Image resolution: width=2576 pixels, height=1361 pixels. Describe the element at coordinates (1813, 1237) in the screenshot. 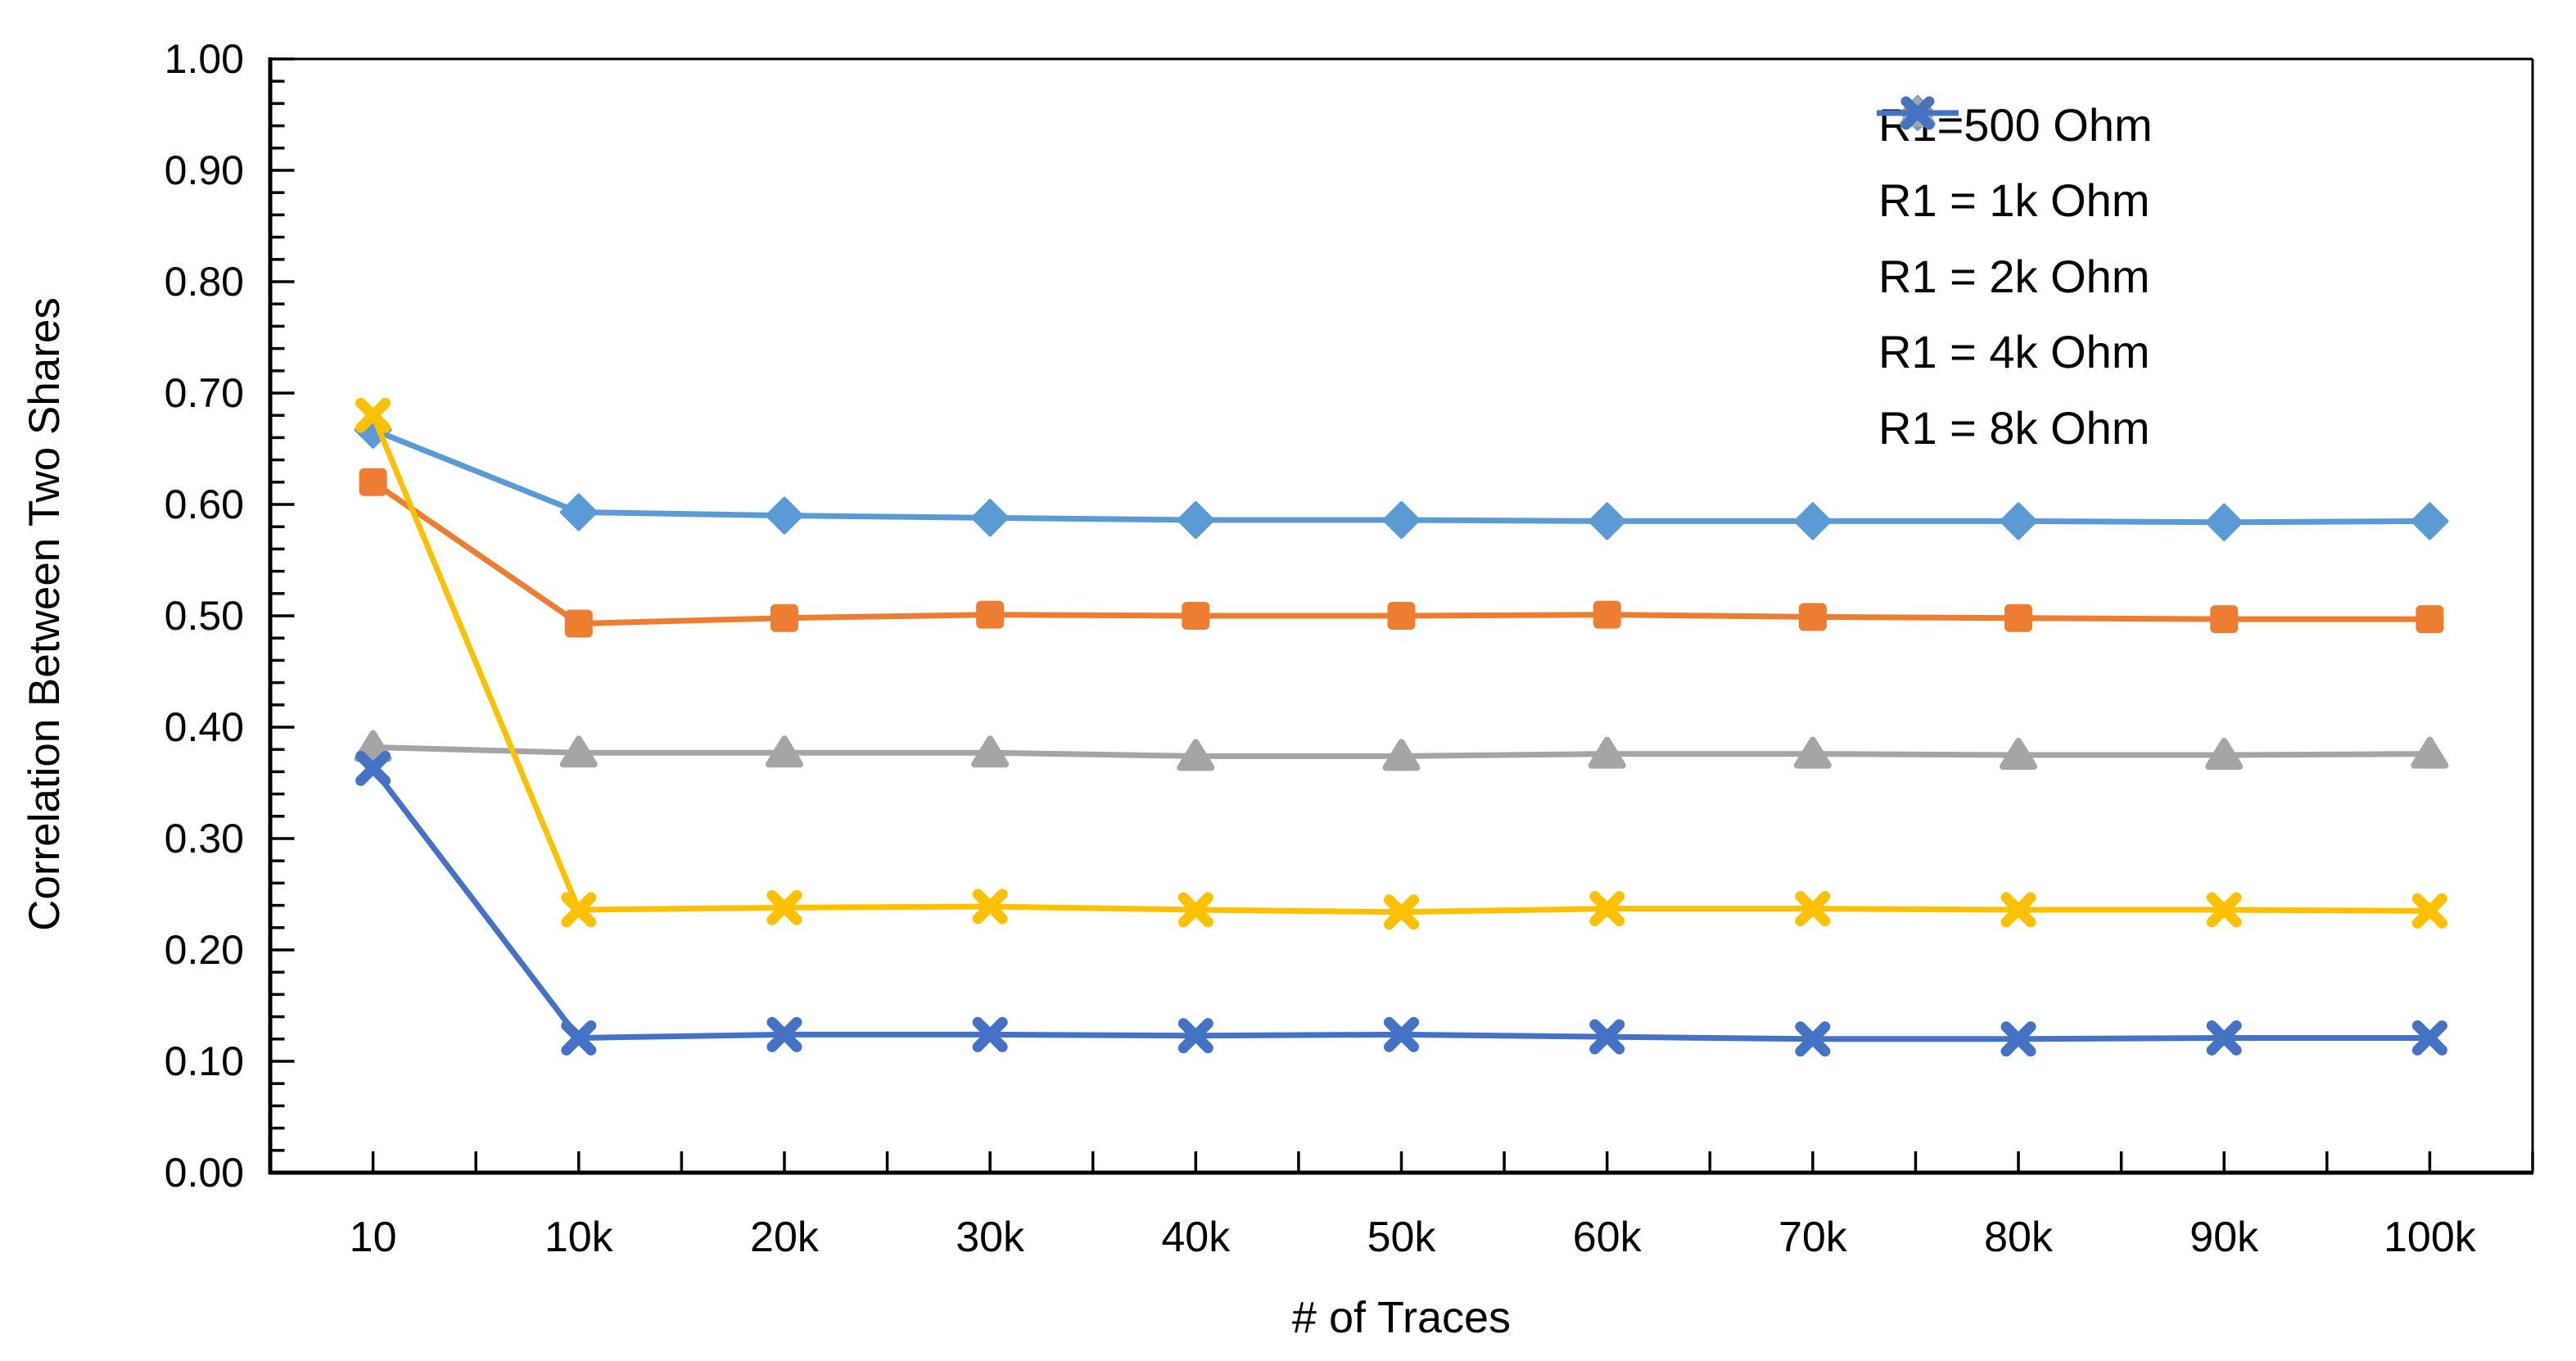

I see `x-tick-label: 70k` at that location.